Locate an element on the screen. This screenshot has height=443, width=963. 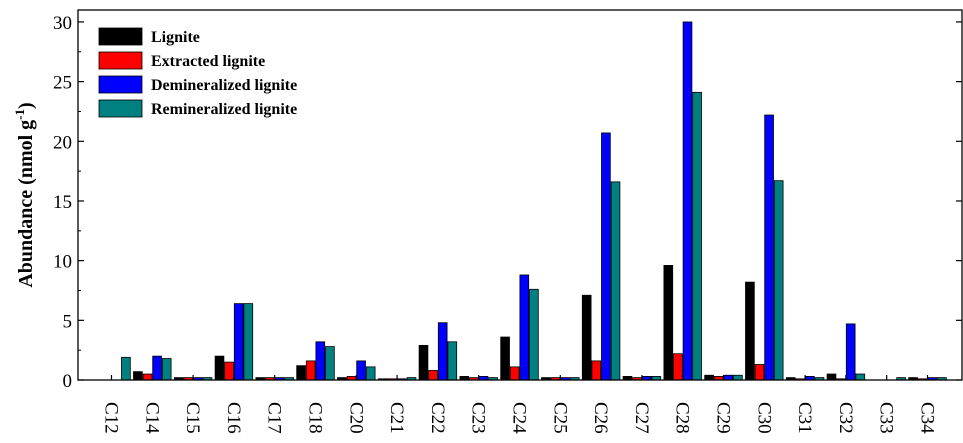
x-tick-label-C21: C21 is located at coordinates (396, 418).